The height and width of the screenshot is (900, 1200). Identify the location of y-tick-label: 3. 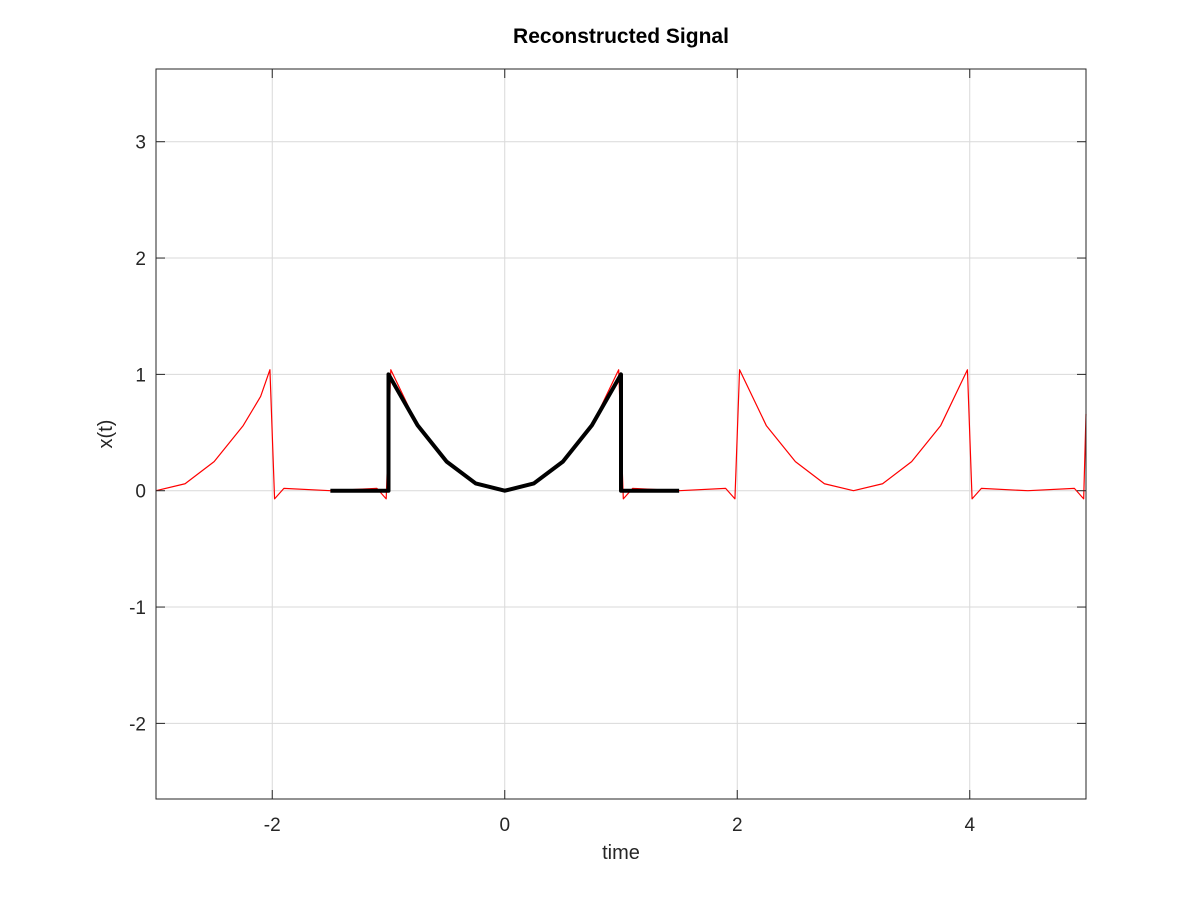
(140, 143).